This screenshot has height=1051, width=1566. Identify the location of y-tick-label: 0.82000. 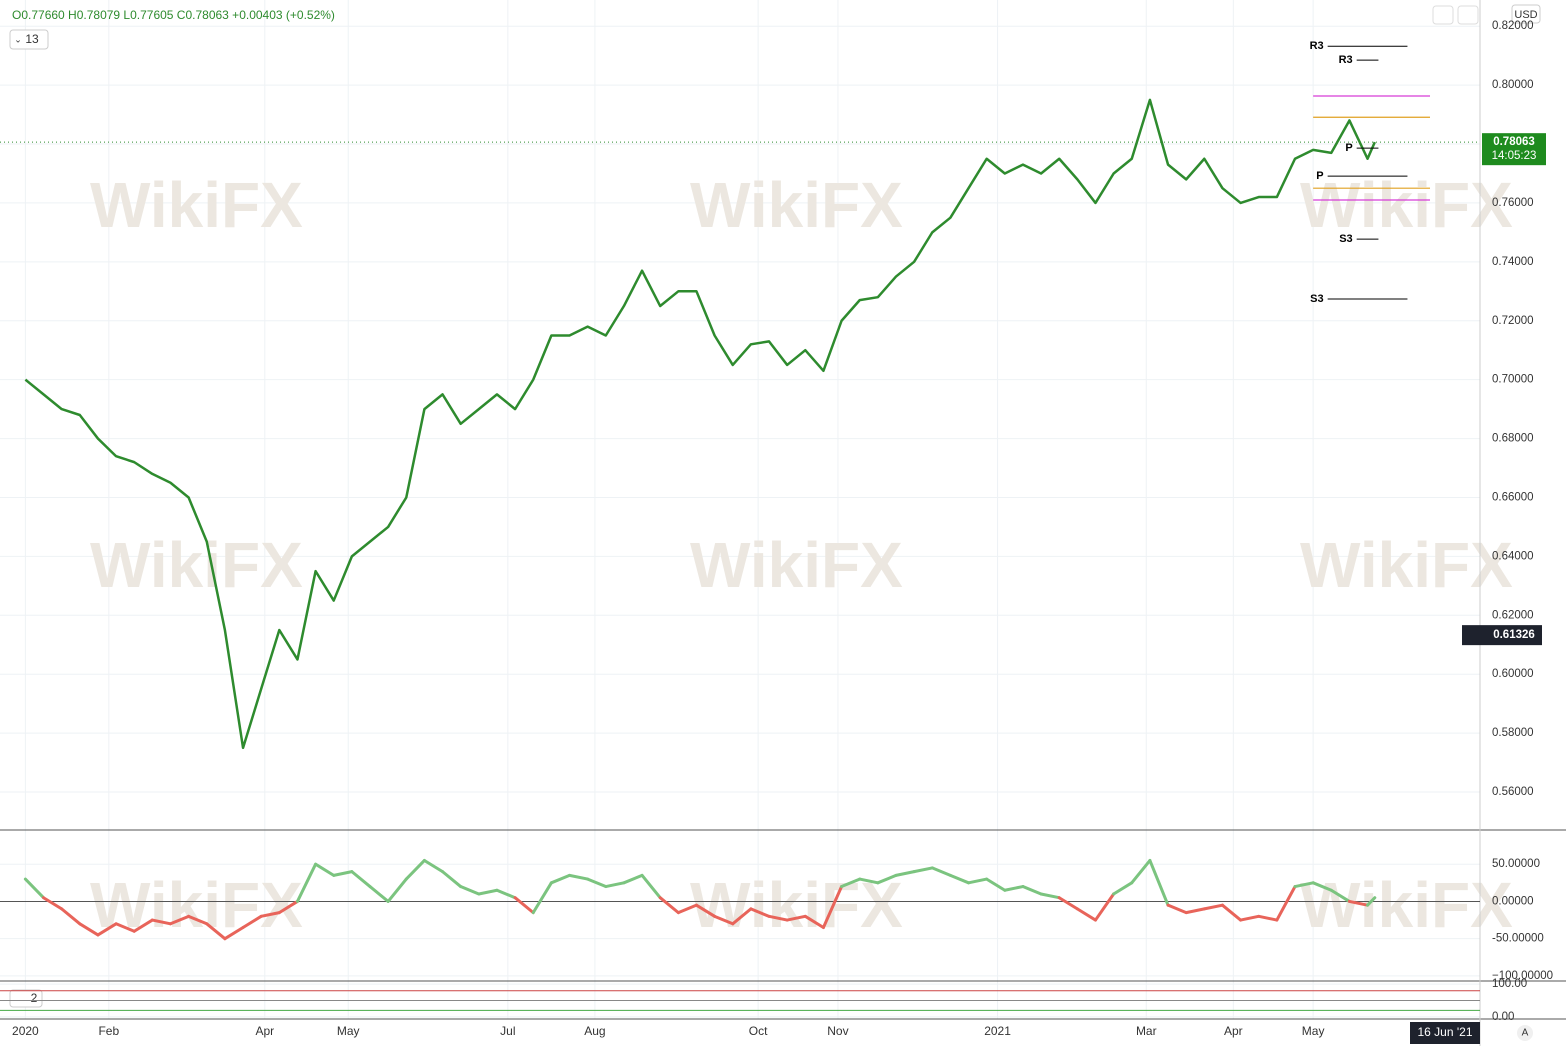
(1513, 26).